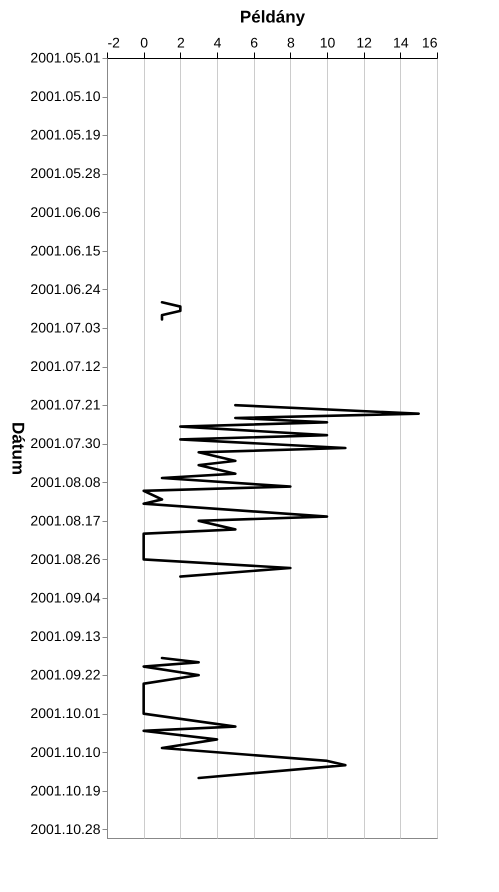 The image size is (499, 892). Describe the element at coordinates (65, 674) in the screenshot. I see `y-tick-label: 2001.09.22` at that location.